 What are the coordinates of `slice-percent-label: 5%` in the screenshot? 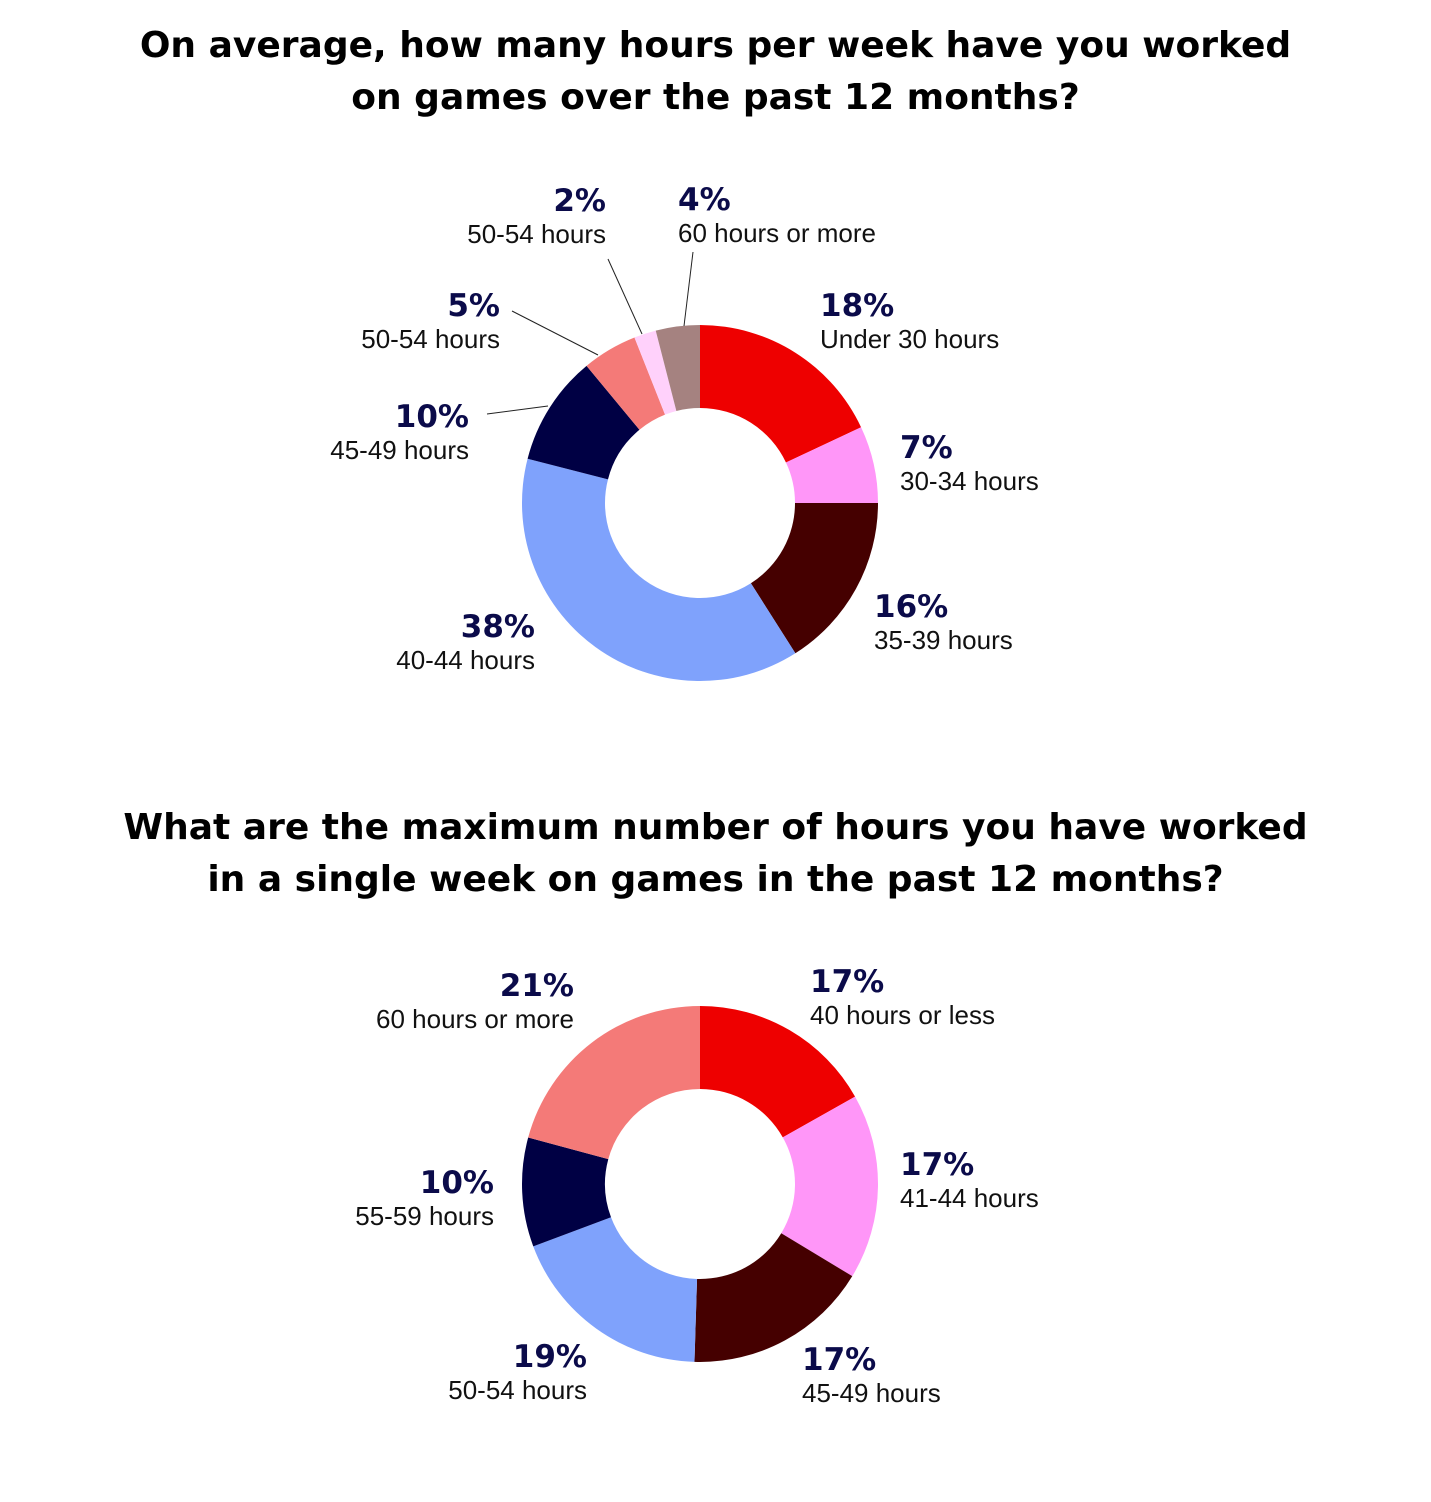 It's located at (473, 306).